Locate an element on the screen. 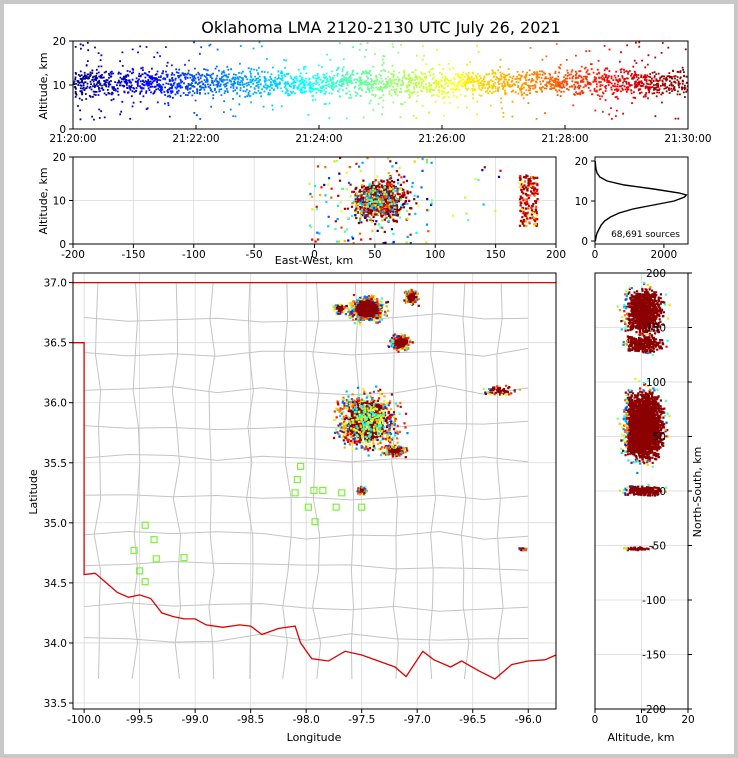  east-west-tick-label: 50 is located at coordinates (374, 255).